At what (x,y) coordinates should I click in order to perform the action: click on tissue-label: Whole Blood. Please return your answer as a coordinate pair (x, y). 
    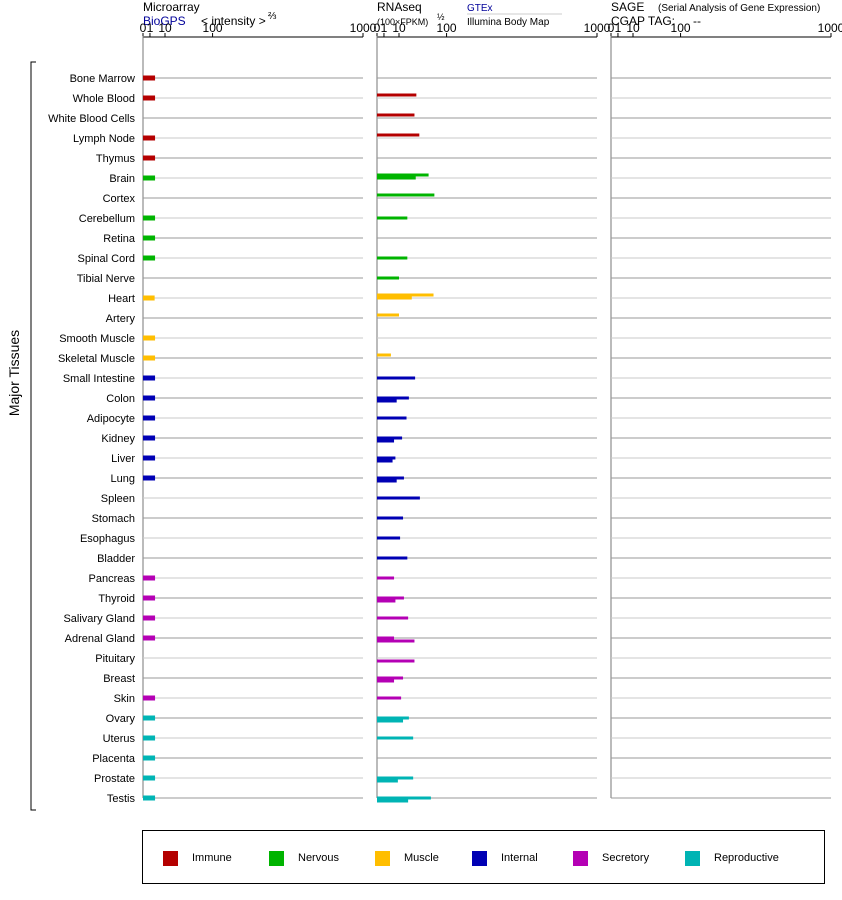
    Looking at the image, I should click on (104, 99).